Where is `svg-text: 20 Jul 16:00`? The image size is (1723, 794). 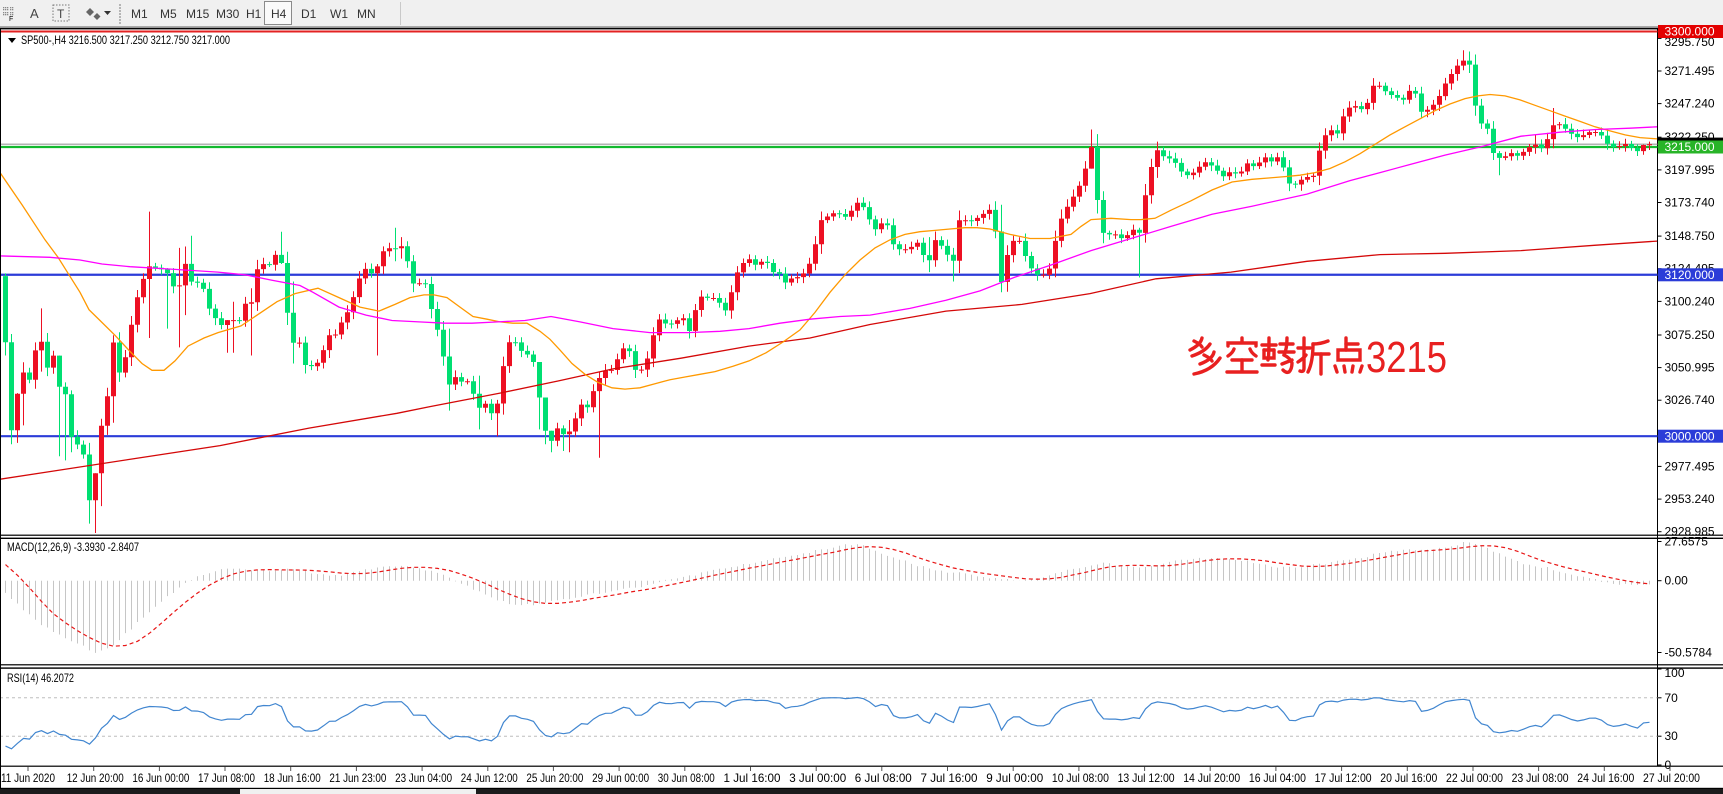
svg-text: 20 Jul 16:00 is located at coordinates (1408, 778).